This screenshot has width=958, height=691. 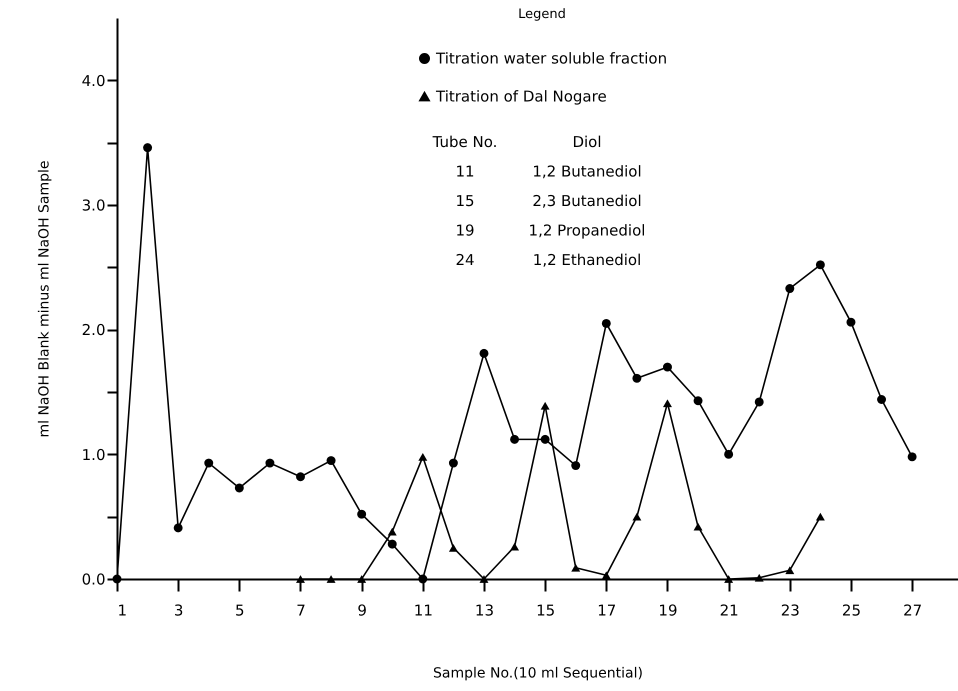 What do you see at coordinates (521, 97) in the screenshot?
I see `legend-label: Titration of Dal Nogare` at bounding box center [521, 97].